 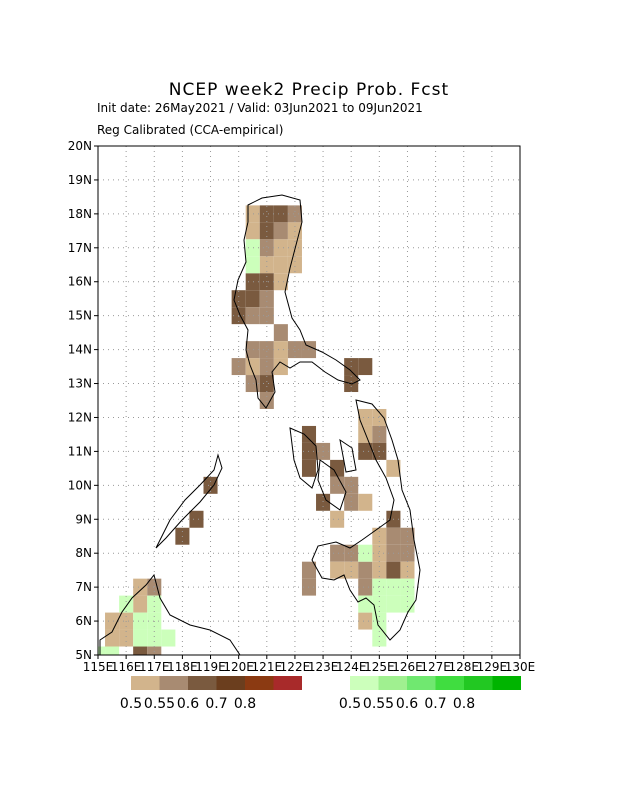 What do you see at coordinates (83, 553) in the screenshot?
I see `y-tick-label: 8N` at bounding box center [83, 553].